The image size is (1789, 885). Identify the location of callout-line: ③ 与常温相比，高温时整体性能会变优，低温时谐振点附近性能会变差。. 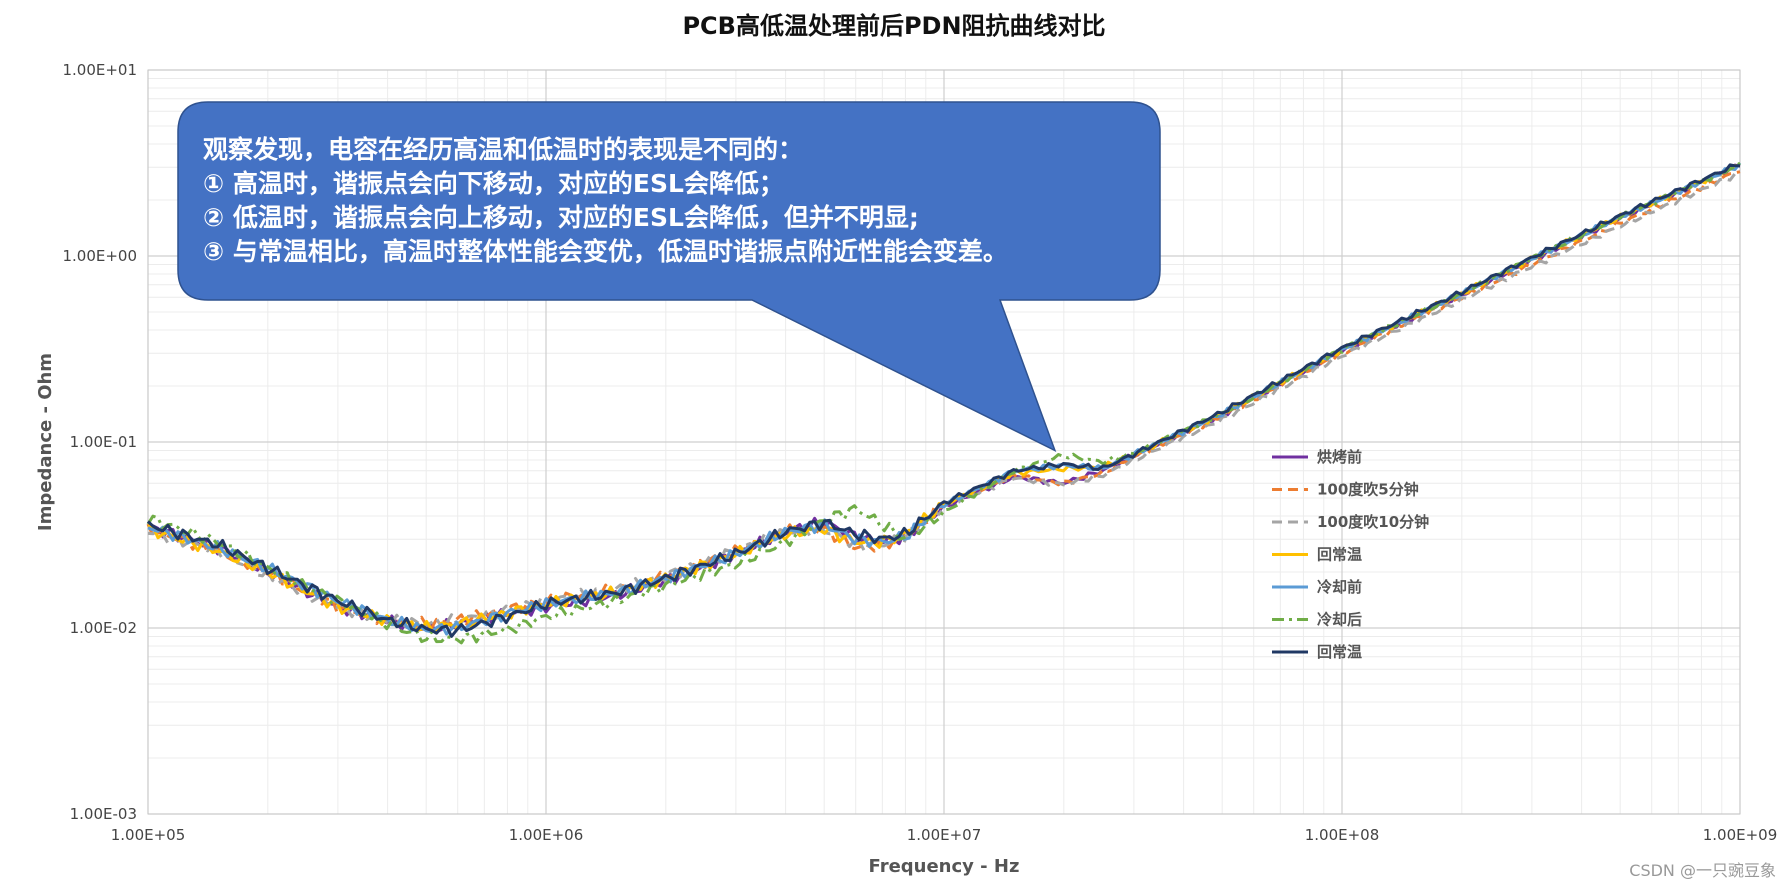
(605, 251).